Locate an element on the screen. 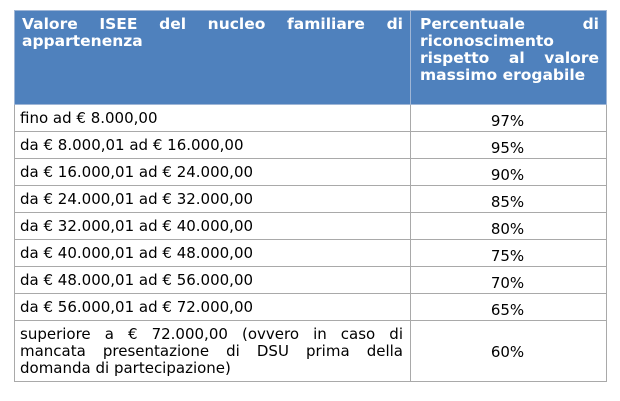  table-row: fino ad € 8.000,00 97% is located at coordinates (310, 118).